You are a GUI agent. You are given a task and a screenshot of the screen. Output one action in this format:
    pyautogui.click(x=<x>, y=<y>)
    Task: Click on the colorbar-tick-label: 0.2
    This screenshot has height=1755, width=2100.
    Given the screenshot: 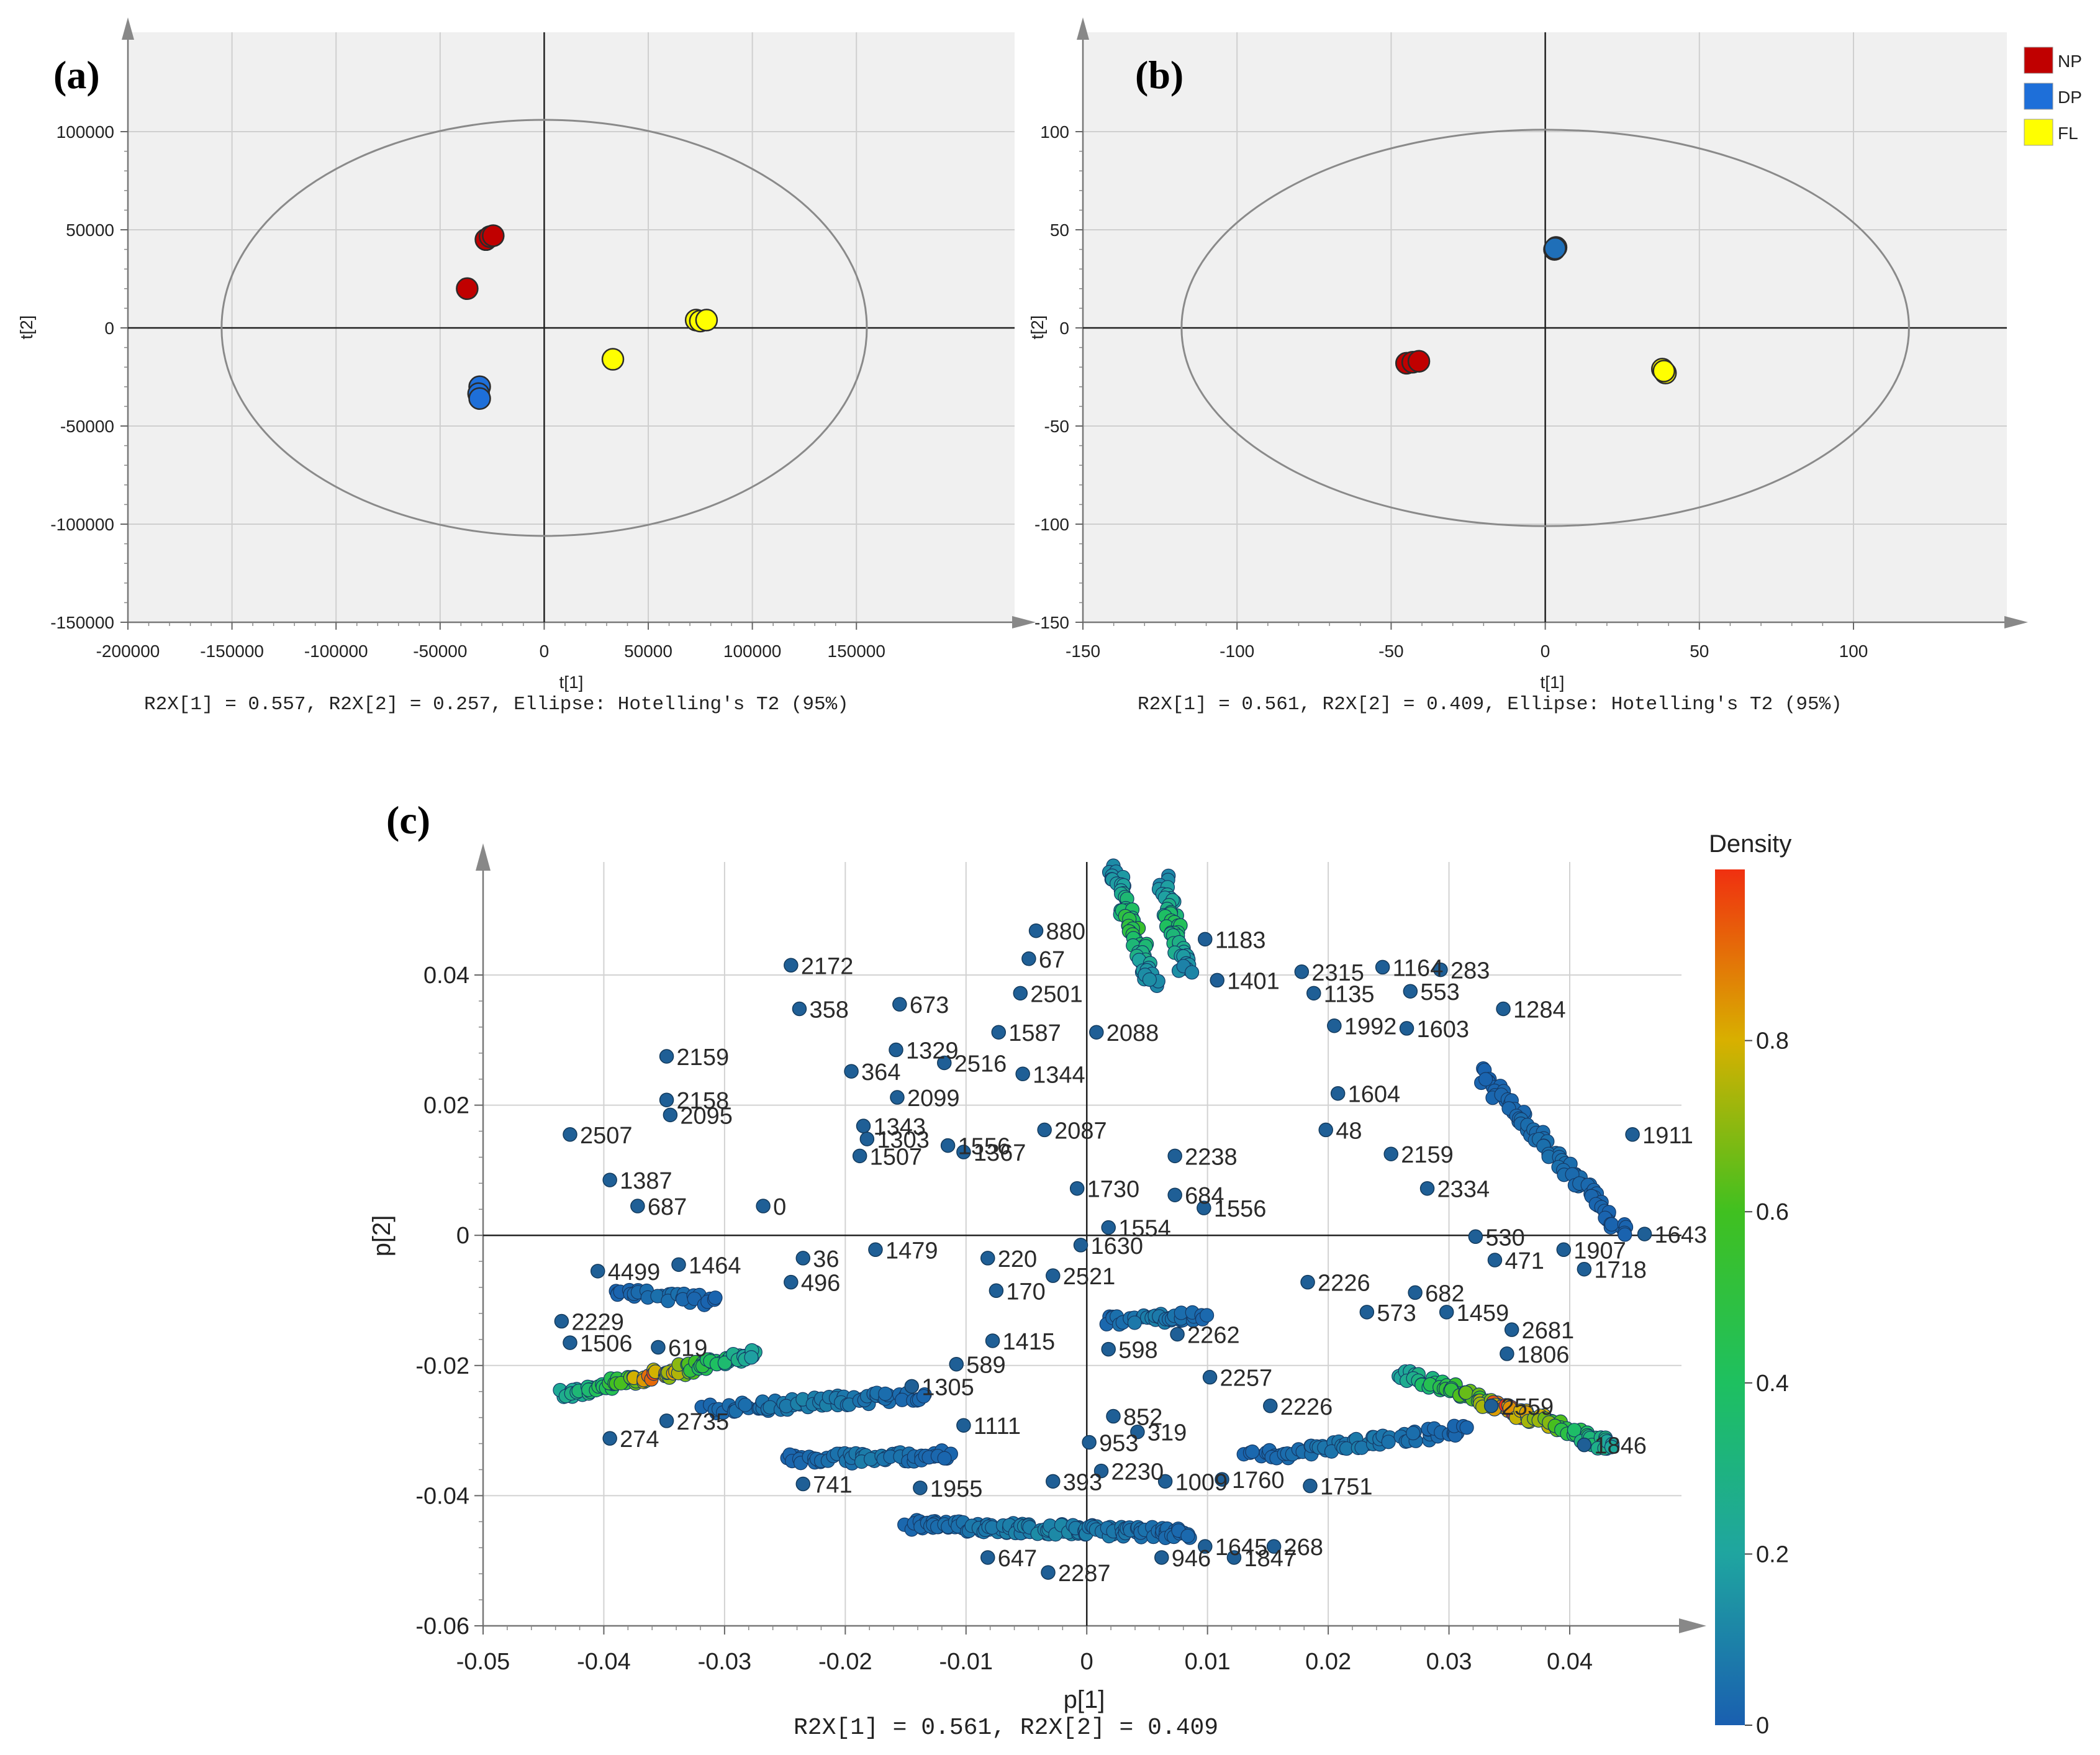 What is the action you would take?
    pyautogui.click(x=1772, y=1554)
    